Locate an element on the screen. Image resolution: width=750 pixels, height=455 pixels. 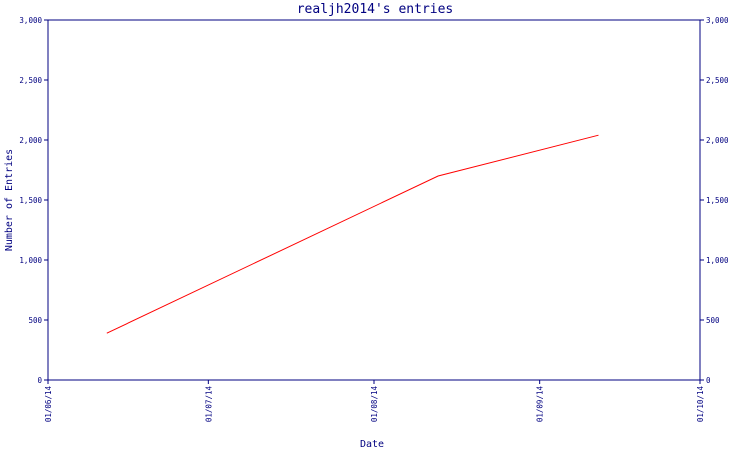
x-tick-label: 01/09/14 is located at coordinates (540, 404).